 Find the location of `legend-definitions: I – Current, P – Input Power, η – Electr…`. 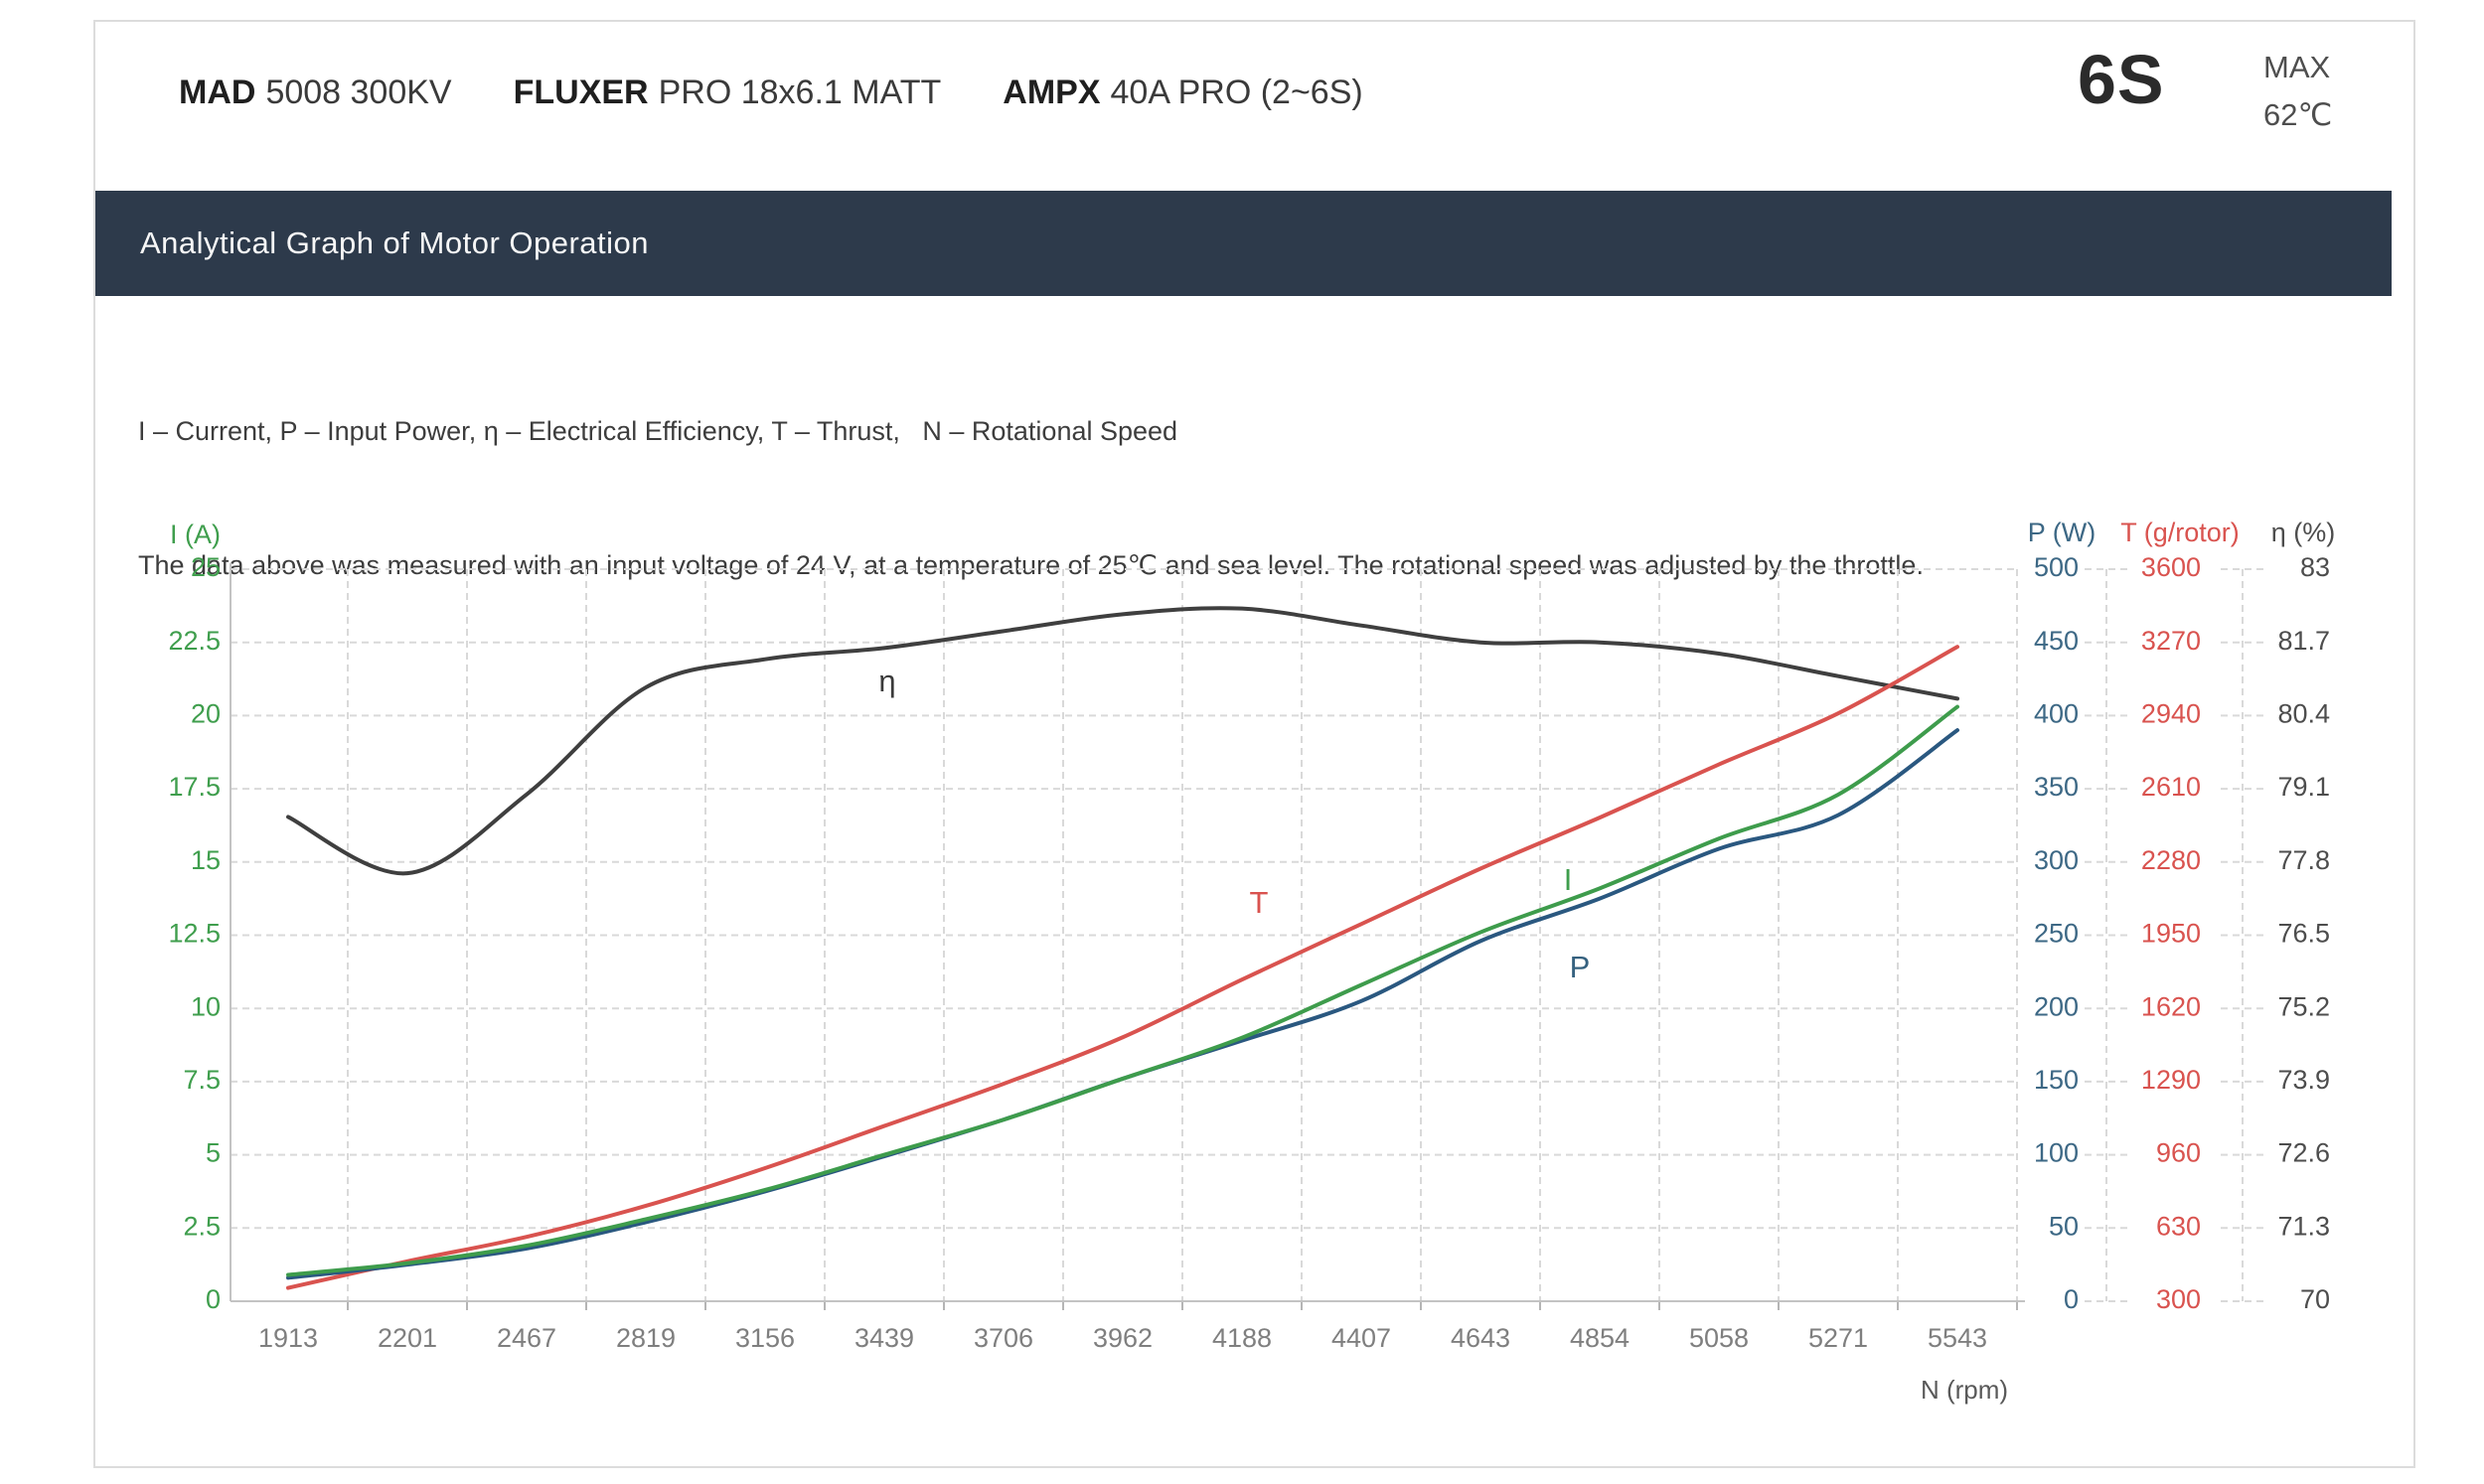

legend-definitions: I – Current, P – Input Power, η – Electr… is located at coordinates (658, 431).